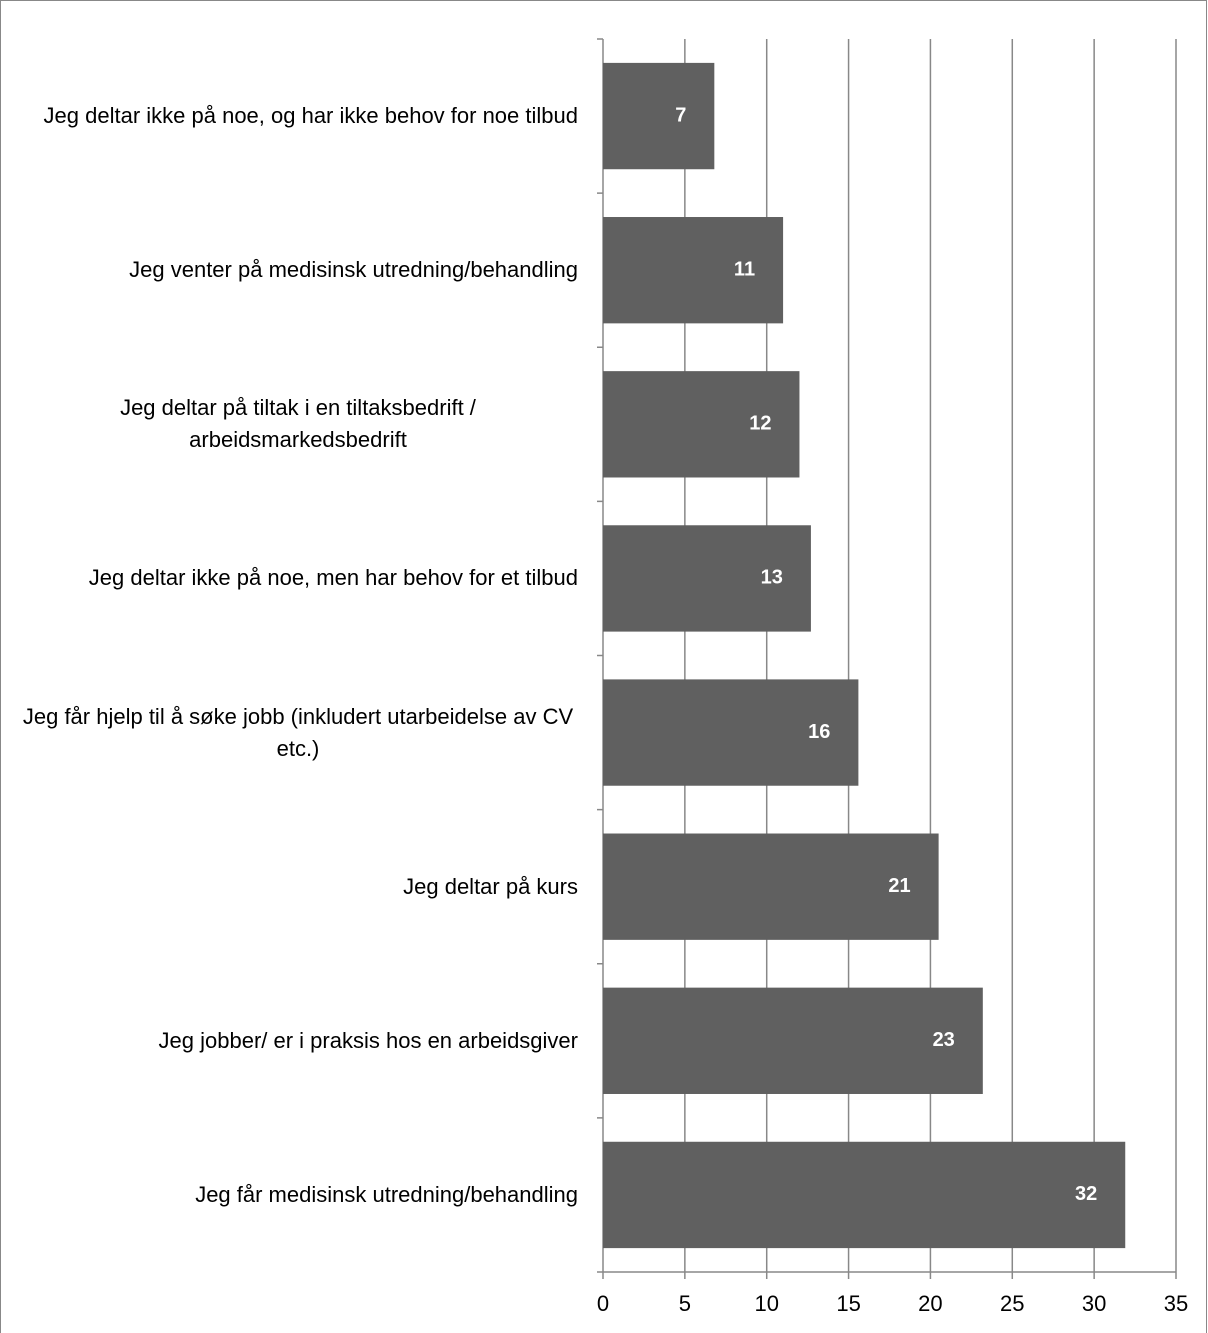  I want to click on category-label-box: Jeg får medisinsk utredning/behandling, so click(294, 1195).